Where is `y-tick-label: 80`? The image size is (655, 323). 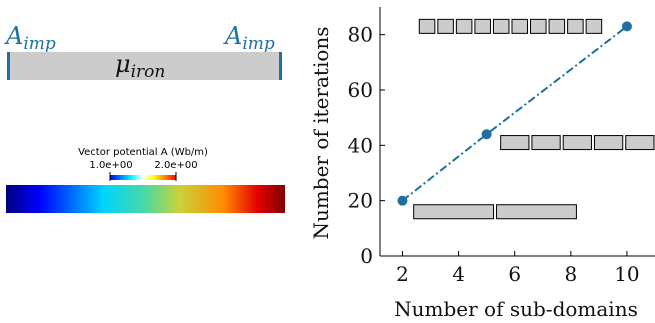 y-tick-label: 80 is located at coordinates (360, 35).